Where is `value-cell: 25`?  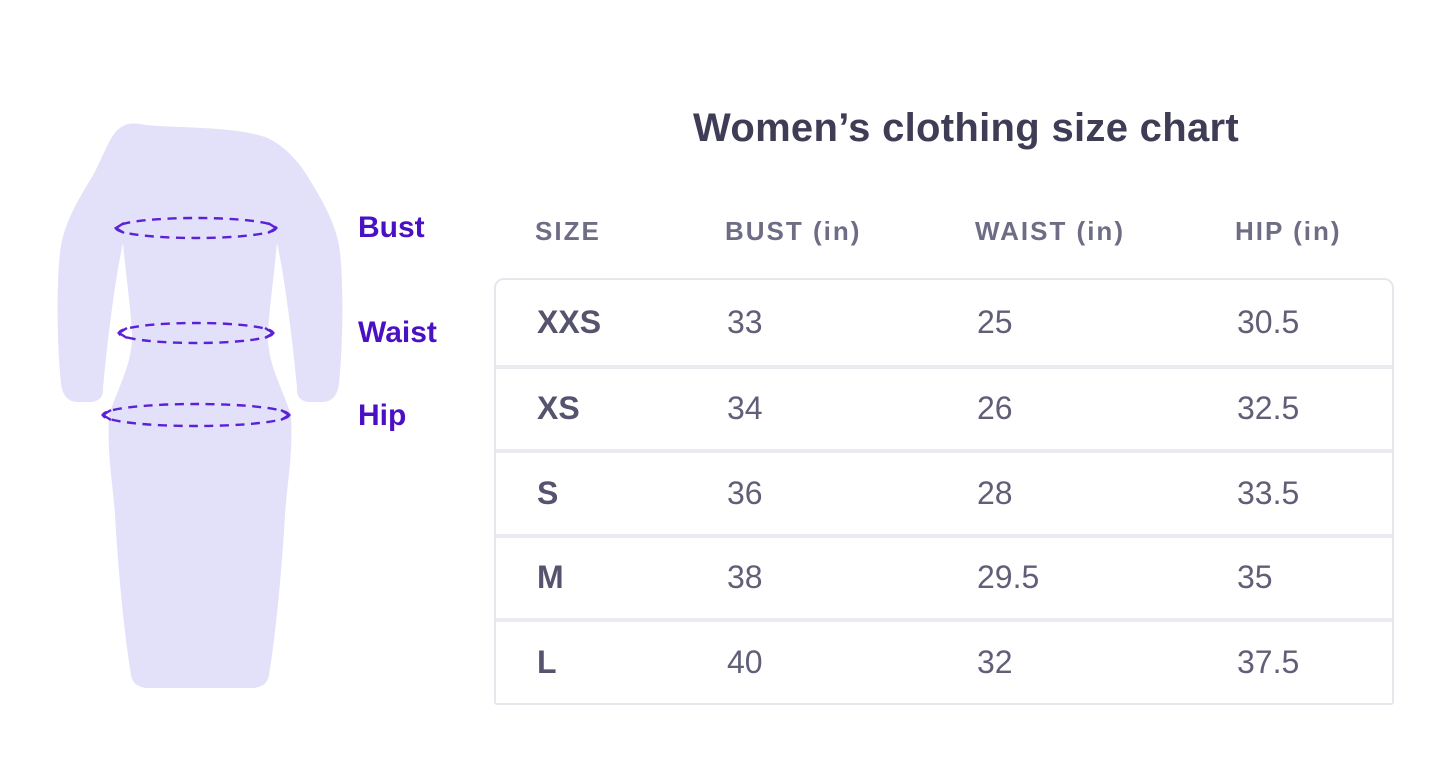
value-cell: 25 is located at coordinates (995, 321).